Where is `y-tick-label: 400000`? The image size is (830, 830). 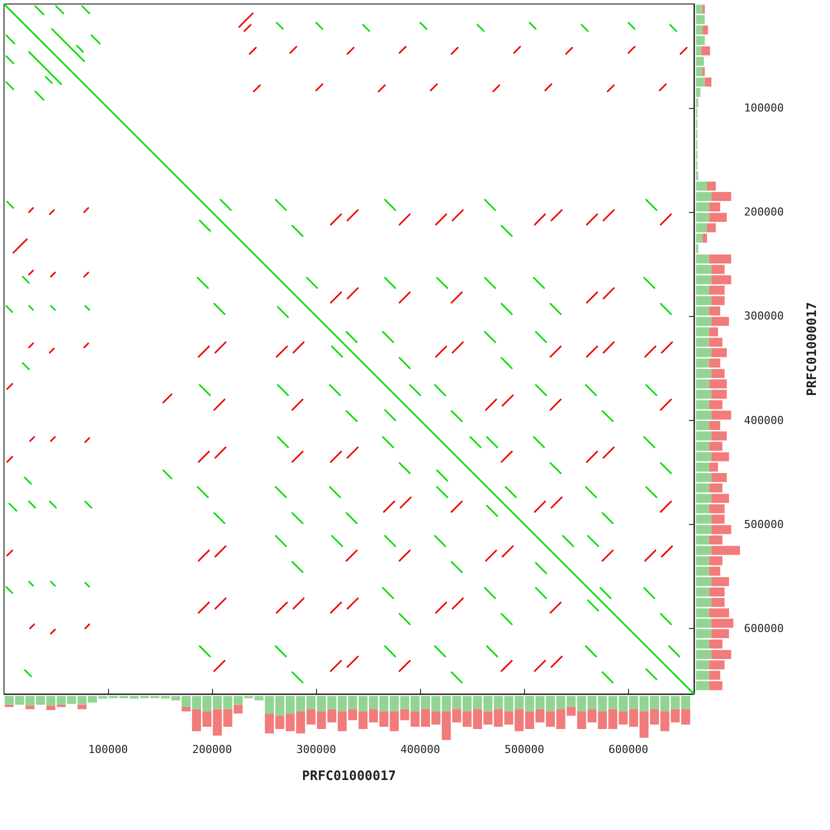
y-tick-label: 400000 is located at coordinates (764, 420).